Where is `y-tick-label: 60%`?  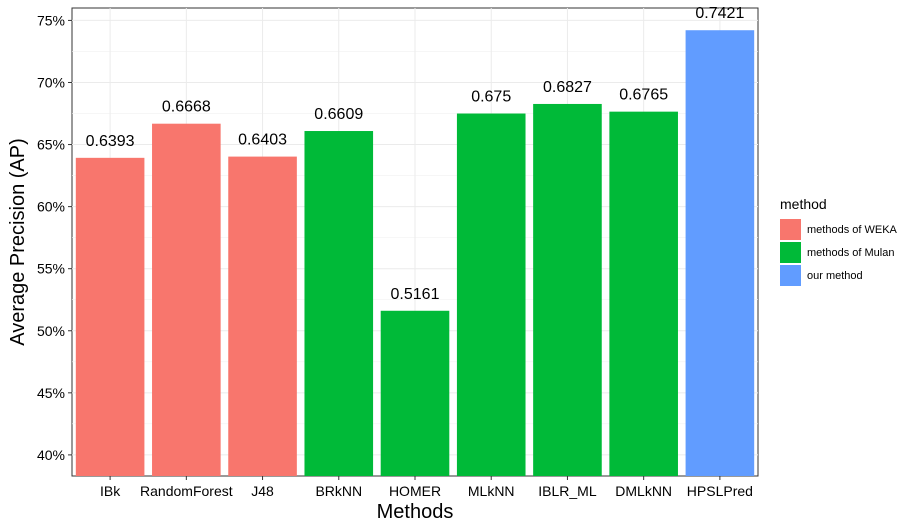 y-tick-label: 60% is located at coordinates (51, 207).